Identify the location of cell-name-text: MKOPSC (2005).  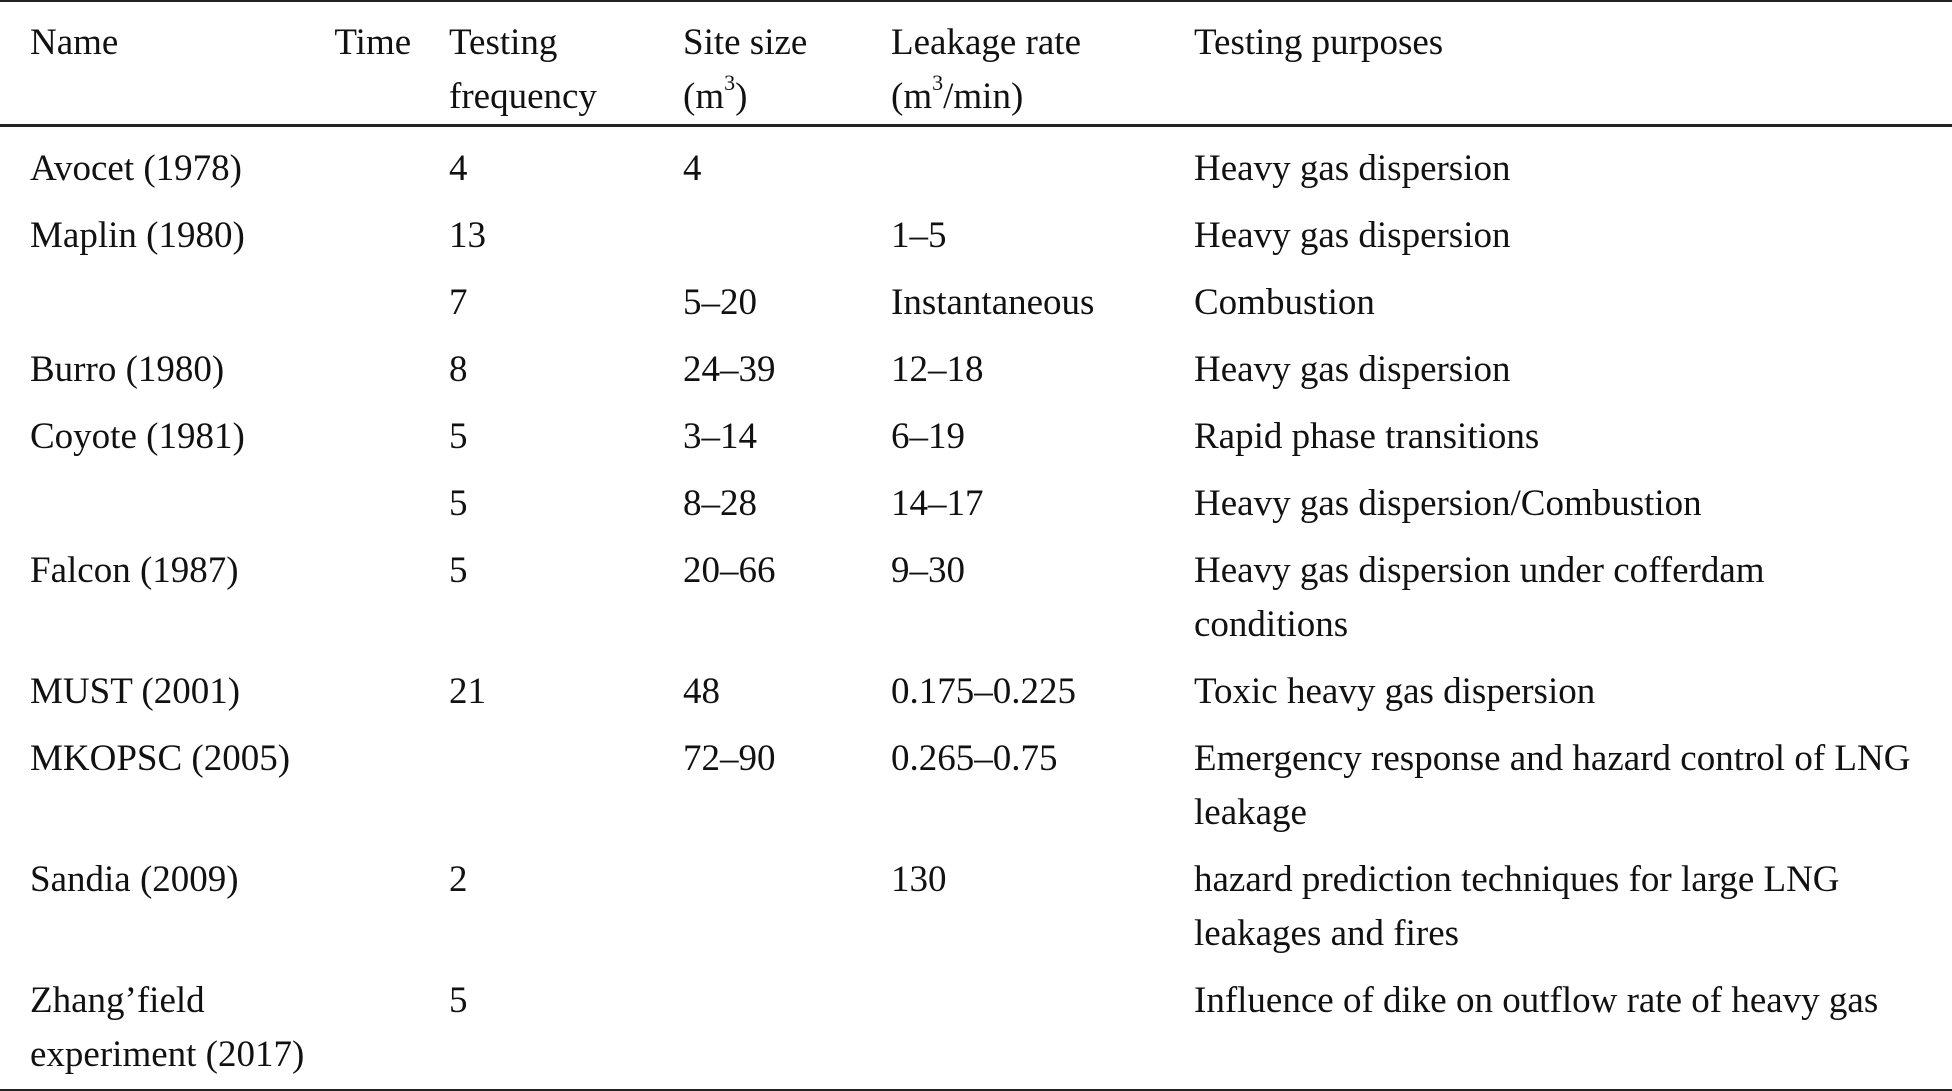
(160, 758).